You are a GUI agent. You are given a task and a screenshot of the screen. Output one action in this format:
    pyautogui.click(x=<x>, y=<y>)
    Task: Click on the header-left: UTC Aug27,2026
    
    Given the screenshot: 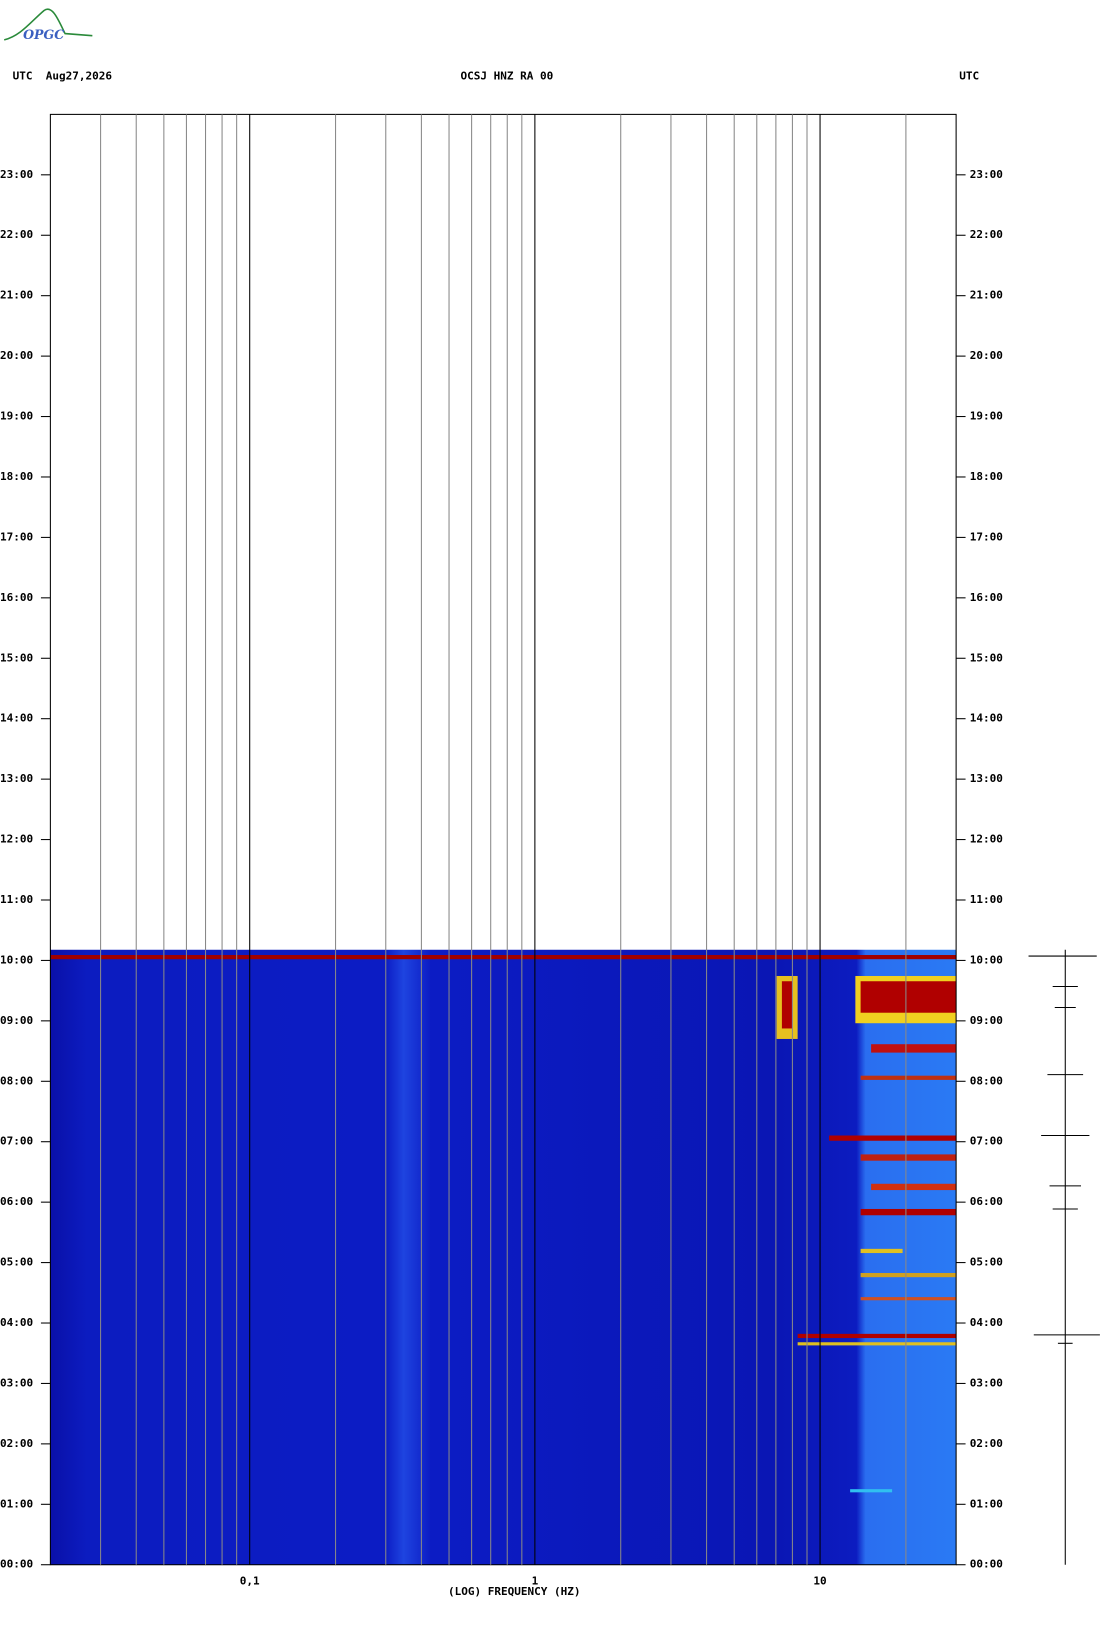 What is the action you would take?
    pyautogui.click(x=63, y=76)
    